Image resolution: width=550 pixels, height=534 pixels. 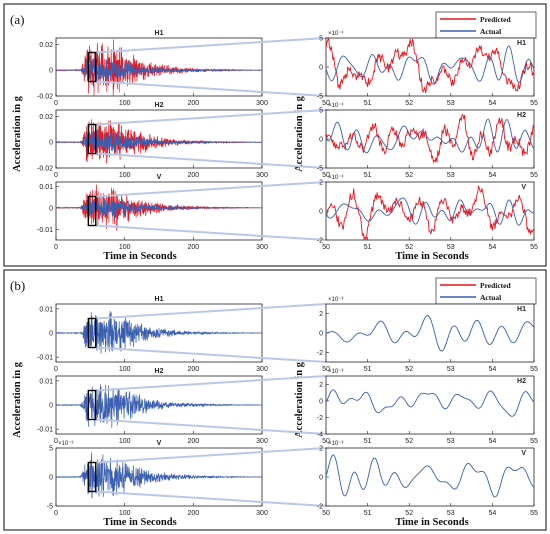 I want to click on legend-box, so click(x=486, y=291).